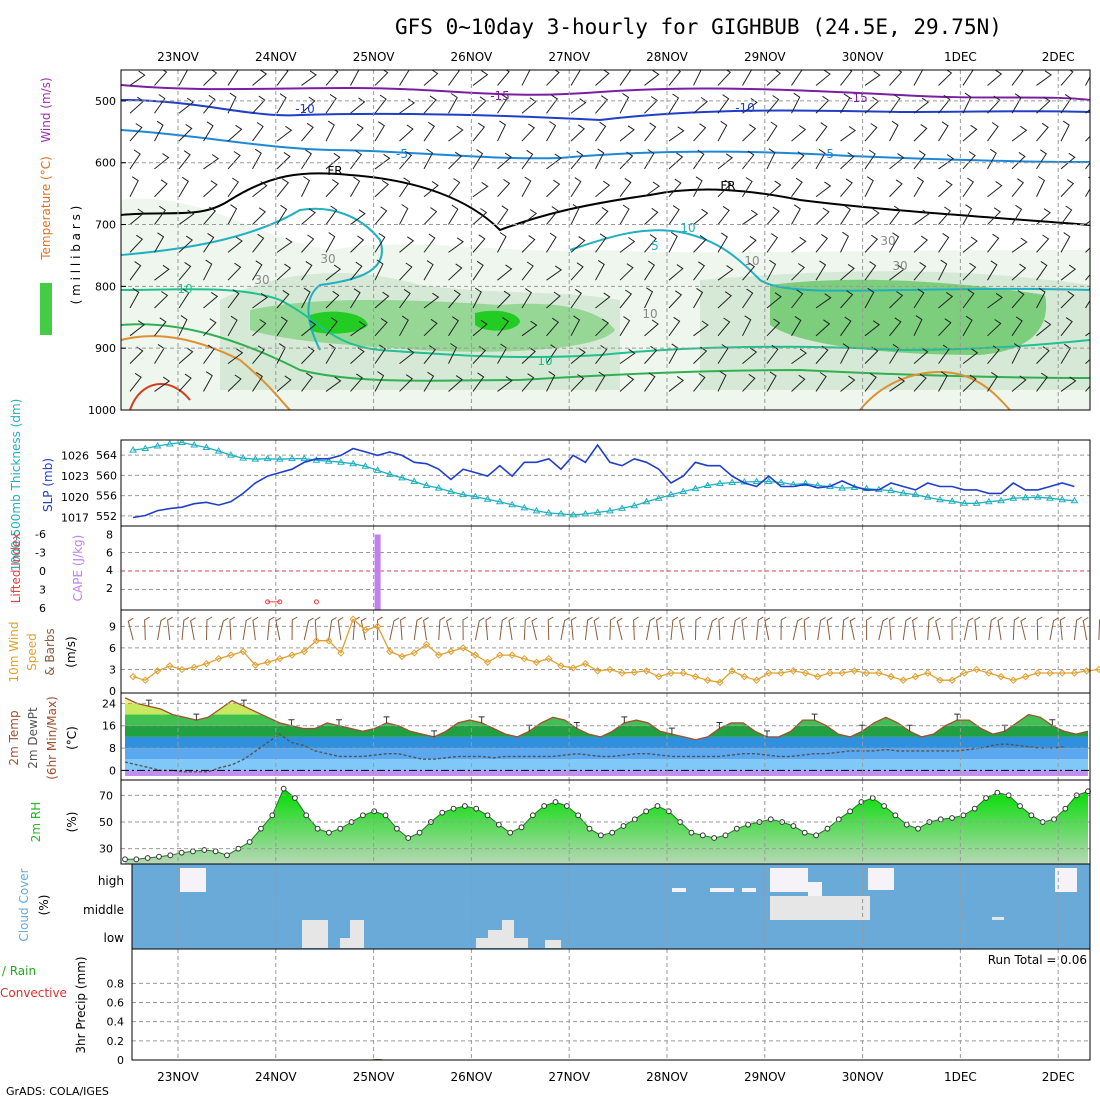 Image resolution: width=1100 pixels, height=1100 pixels. What do you see at coordinates (116, 1022) in the screenshot?
I see `ytick-precip: 0.4` at bounding box center [116, 1022].